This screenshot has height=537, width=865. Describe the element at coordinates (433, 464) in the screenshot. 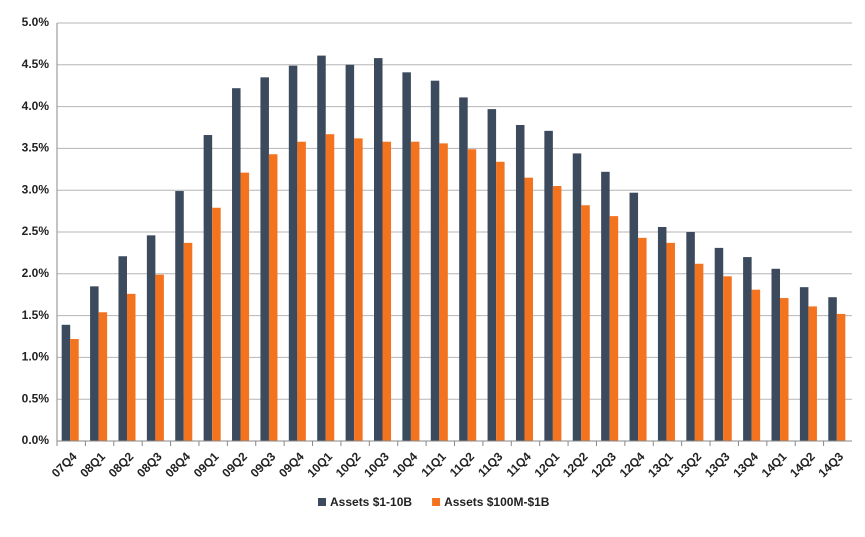

I see `x-tick-label: 11Q1` at that location.